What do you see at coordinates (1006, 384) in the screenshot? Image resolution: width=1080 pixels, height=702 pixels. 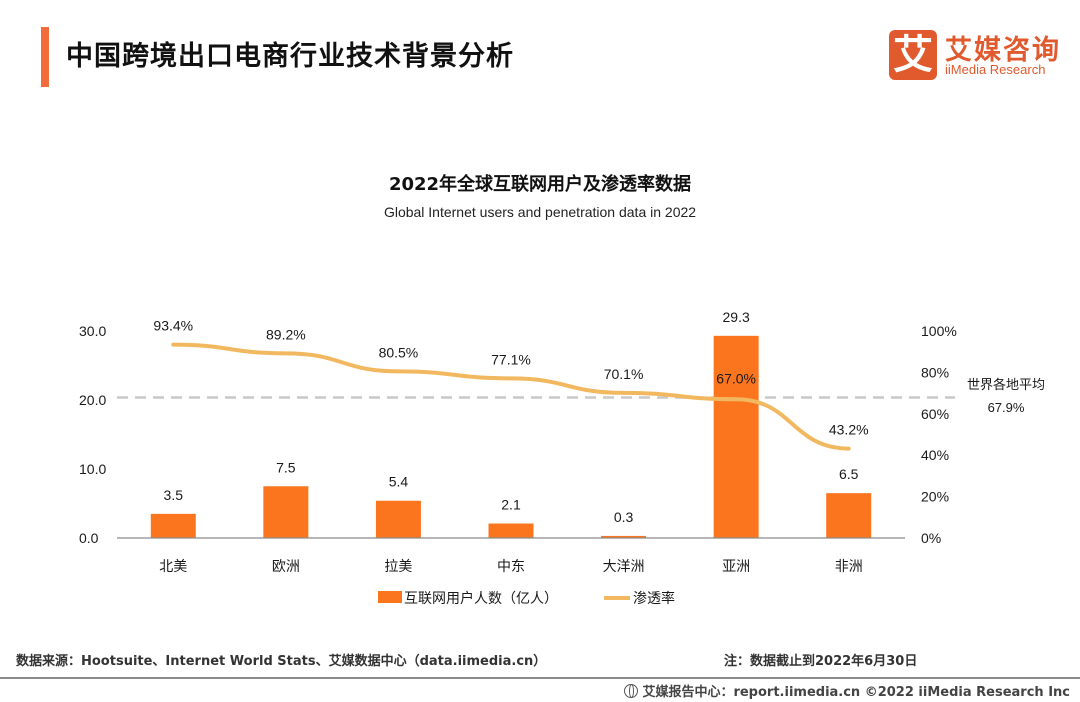 I see `average-label: 世界各地平均` at bounding box center [1006, 384].